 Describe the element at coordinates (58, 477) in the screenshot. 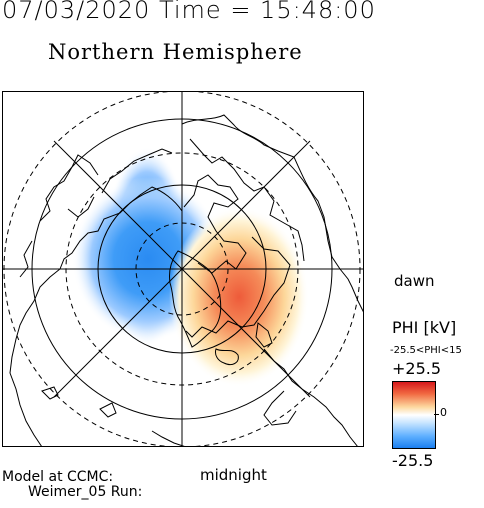

I see `model-label: Model at CCMC:` at that location.